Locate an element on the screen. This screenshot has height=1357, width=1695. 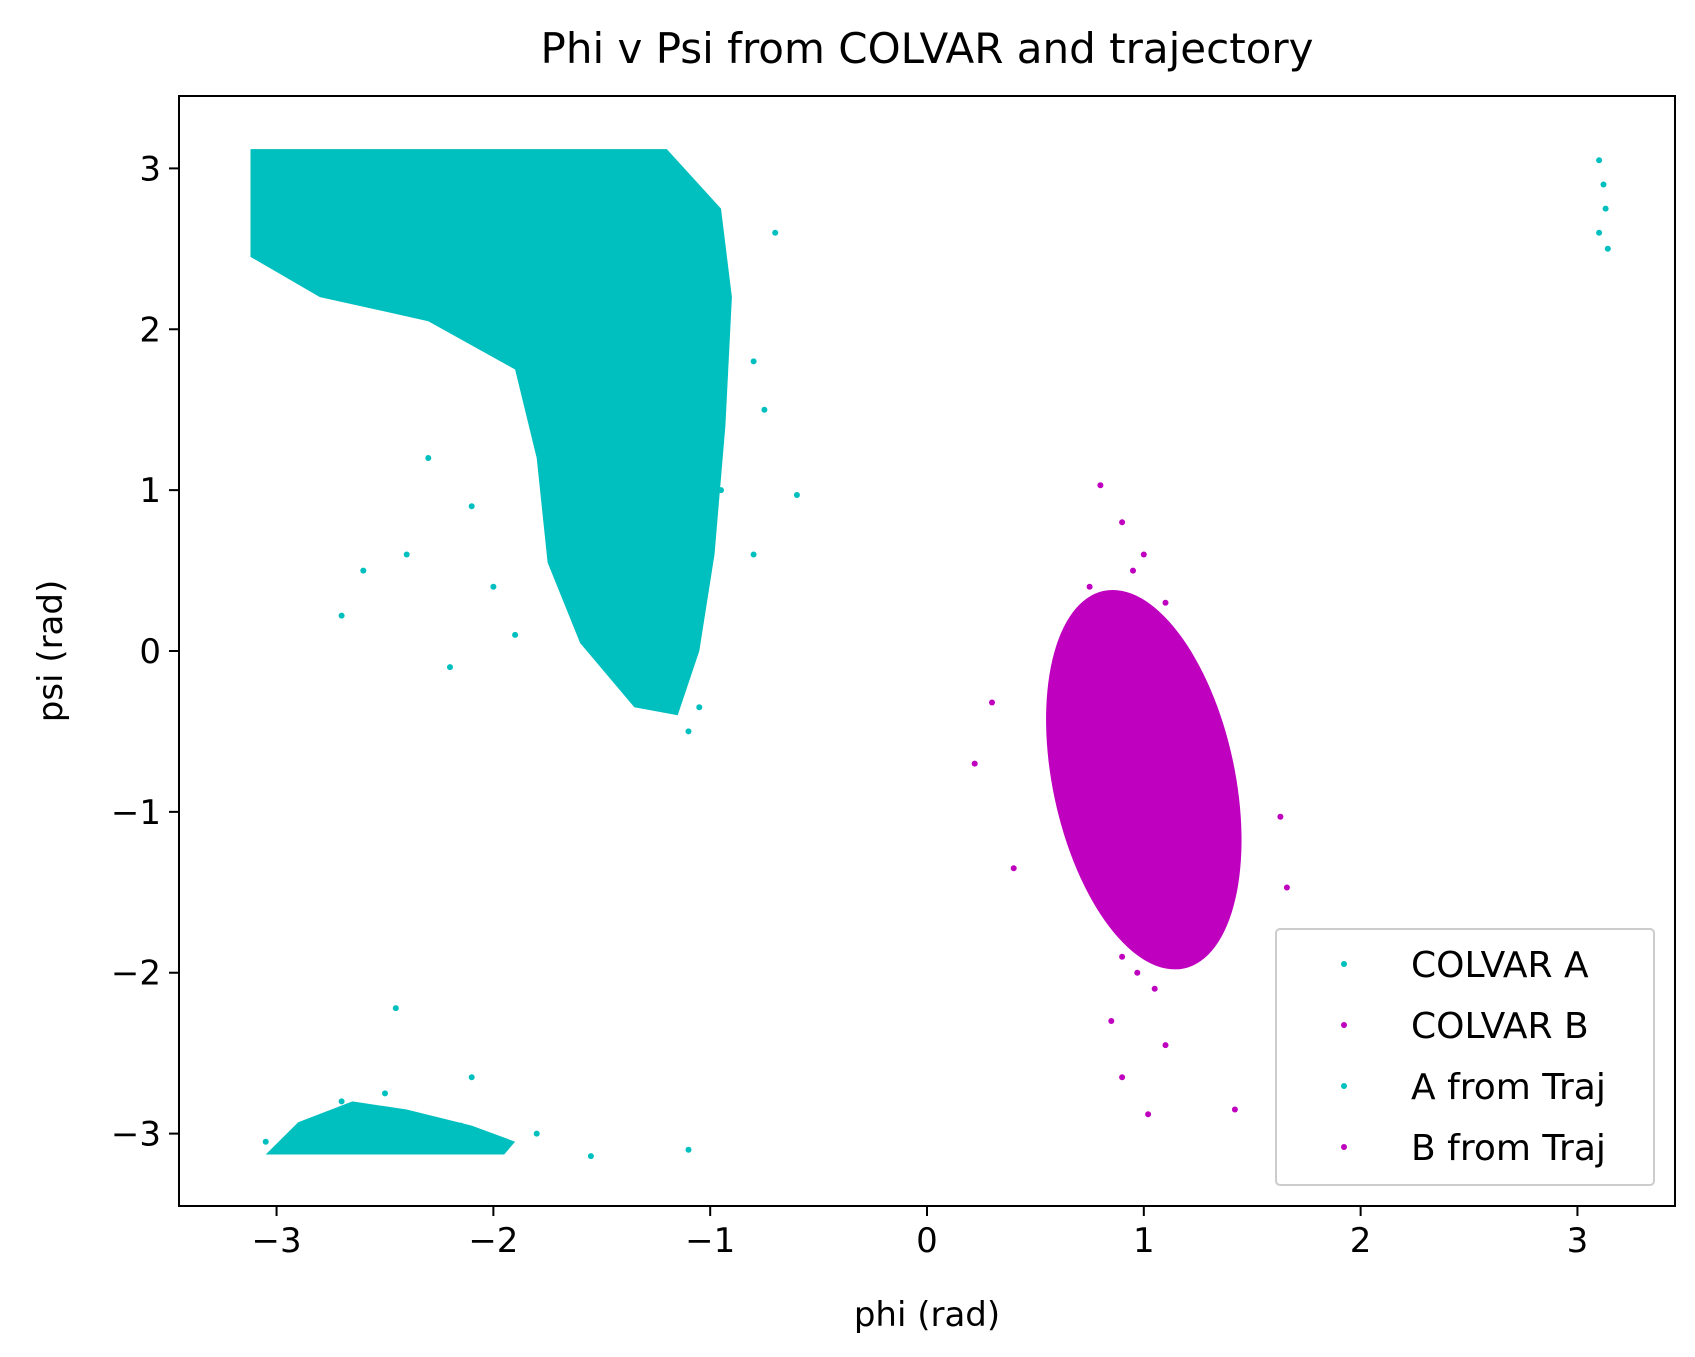
y-axis-ticks: −3 −2 −1 0 1 2 3 is located at coordinates (145, 652).